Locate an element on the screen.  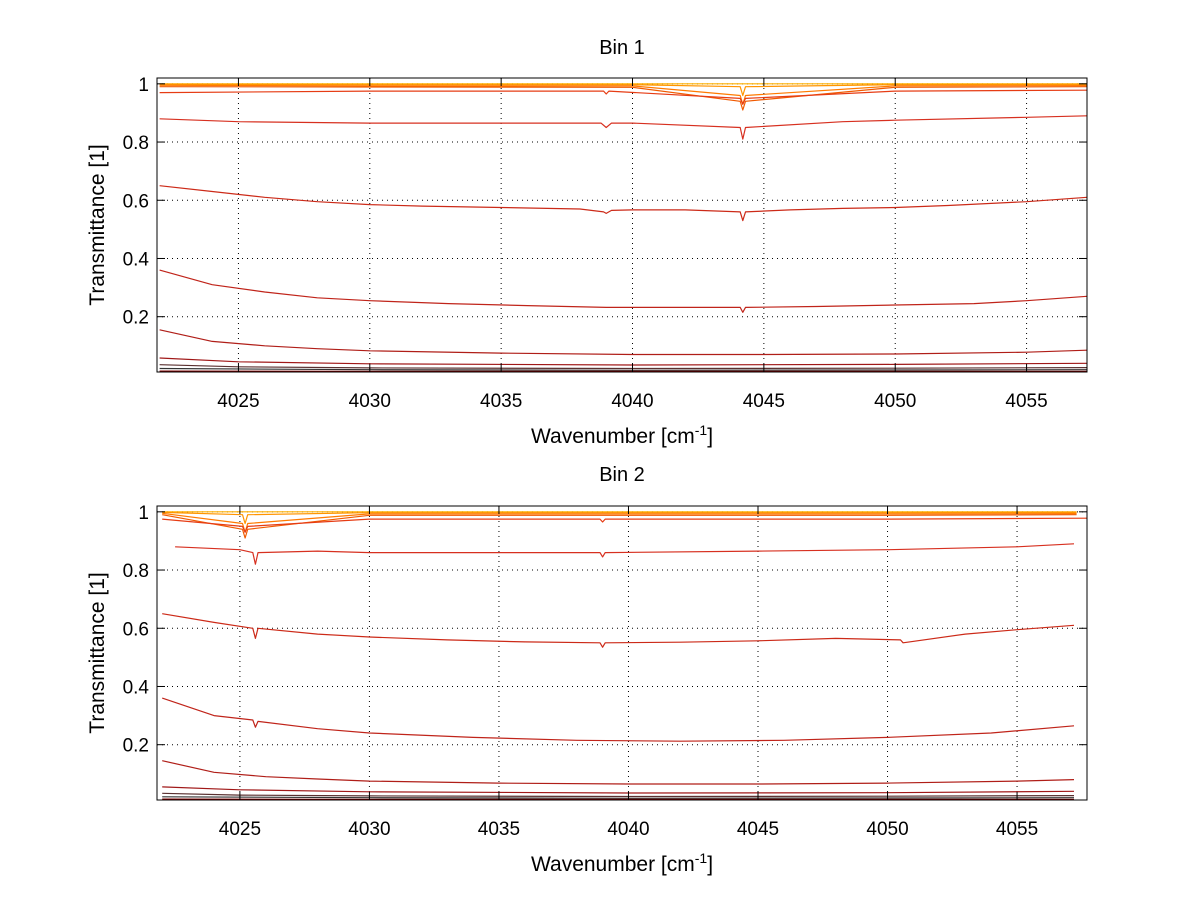
panel-1-ylabel: Transmittance [1] is located at coordinates (97, 224).